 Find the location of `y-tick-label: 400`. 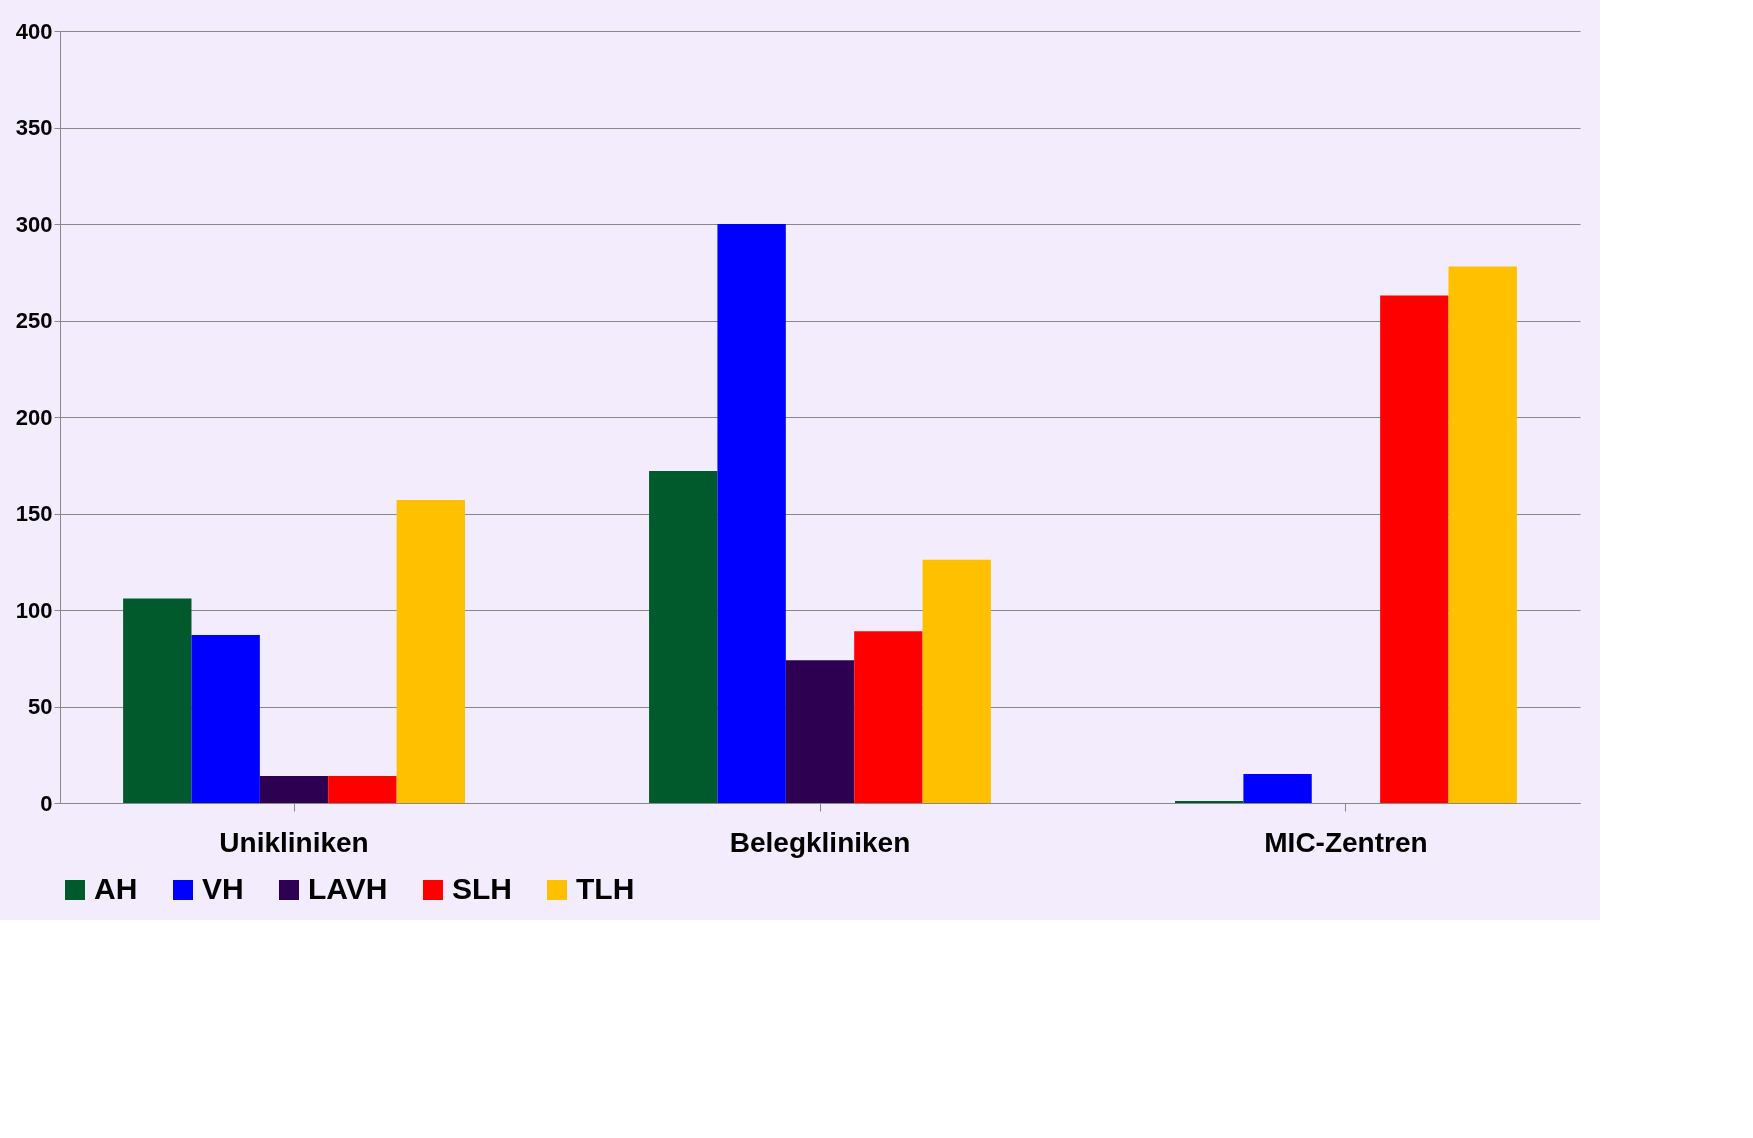

y-tick-label: 400 is located at coordinates (34, 31).